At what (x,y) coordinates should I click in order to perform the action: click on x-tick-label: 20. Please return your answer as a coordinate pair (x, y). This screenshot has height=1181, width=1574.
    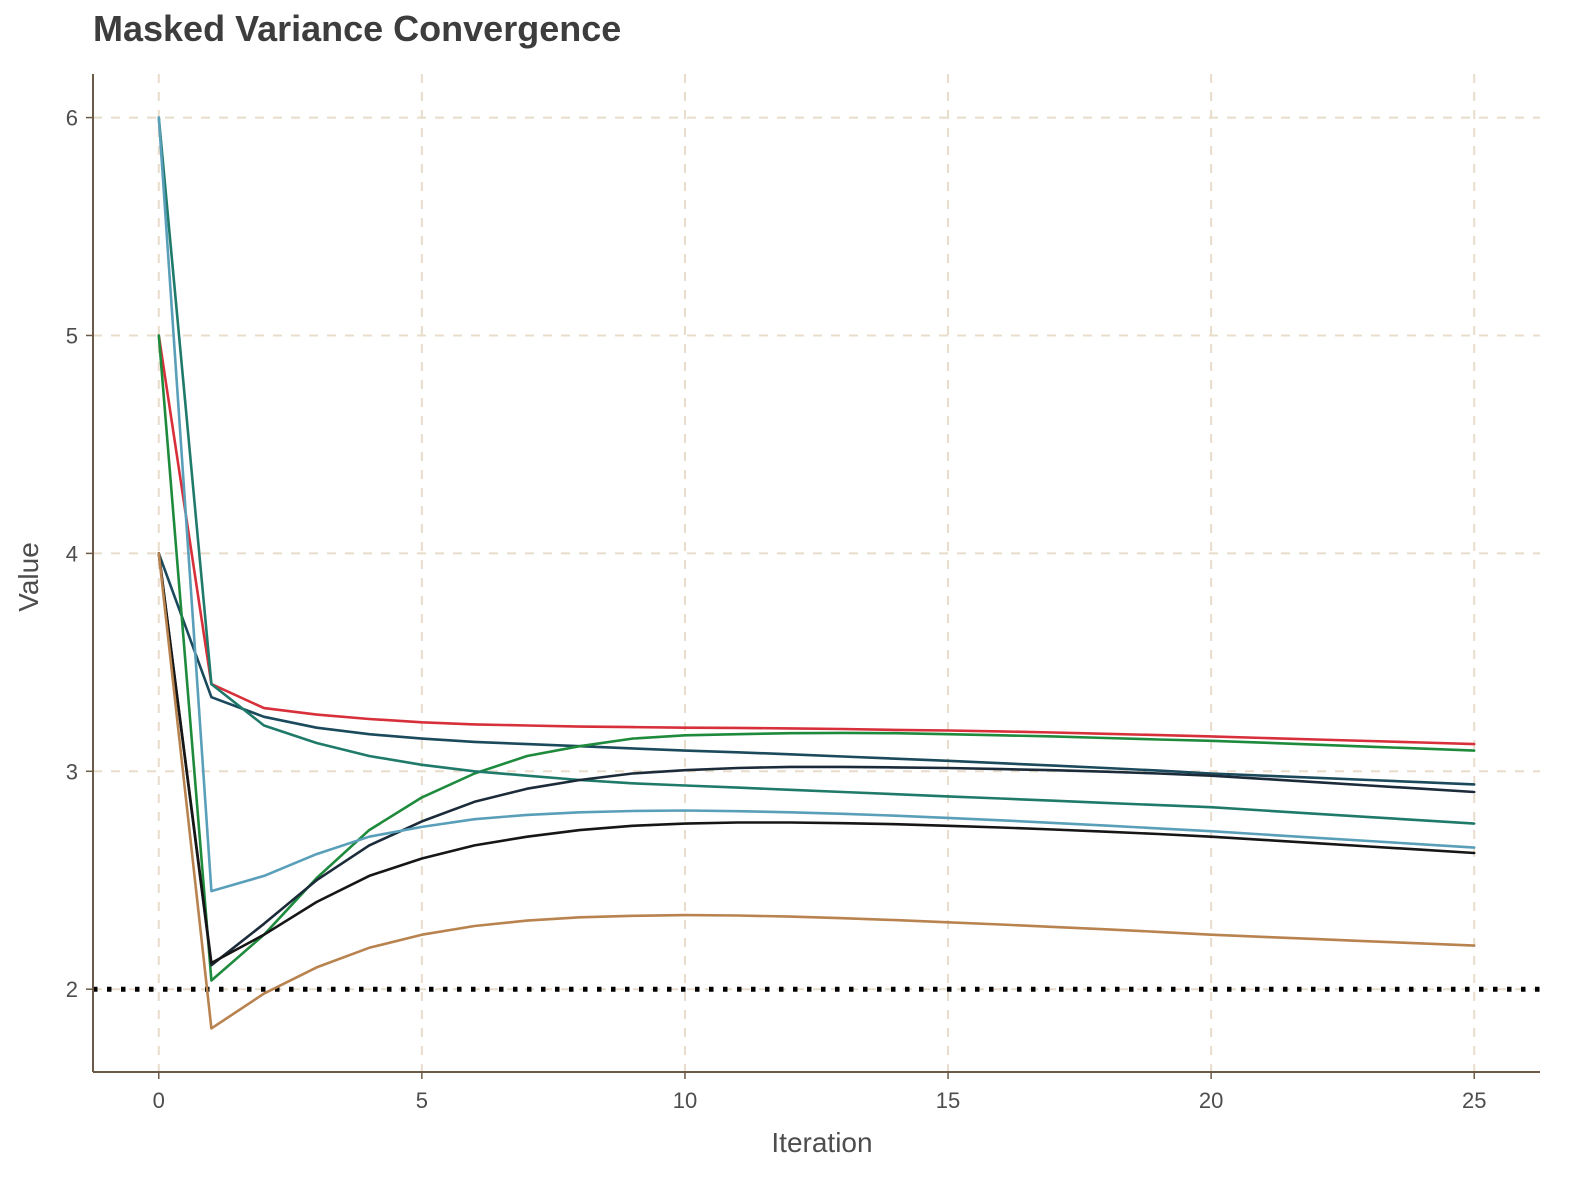
    Looking at the image, I should click on (1211, 1100).